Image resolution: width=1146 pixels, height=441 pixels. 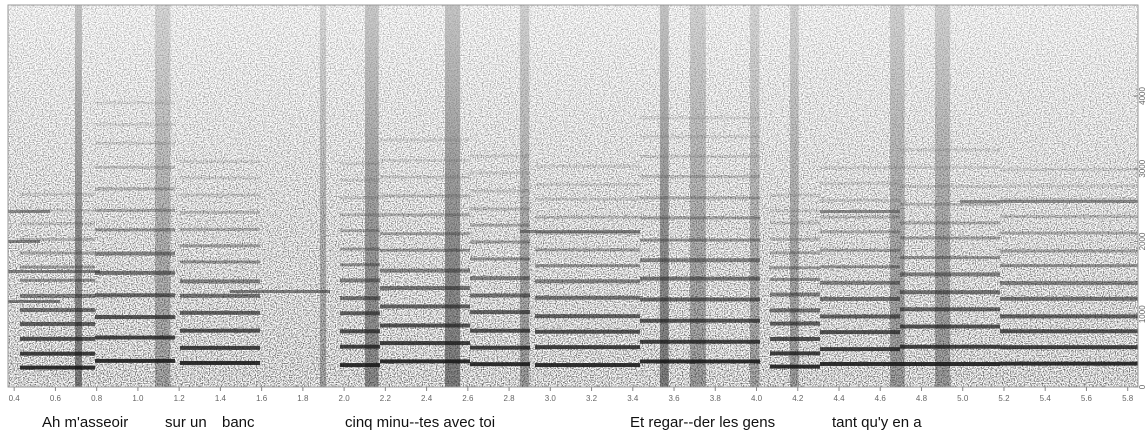 What do you see at coordinates (1004, 398) in the screenshot?
I see `x-tick-label: 5.2` at bounding box center [1004, 398].